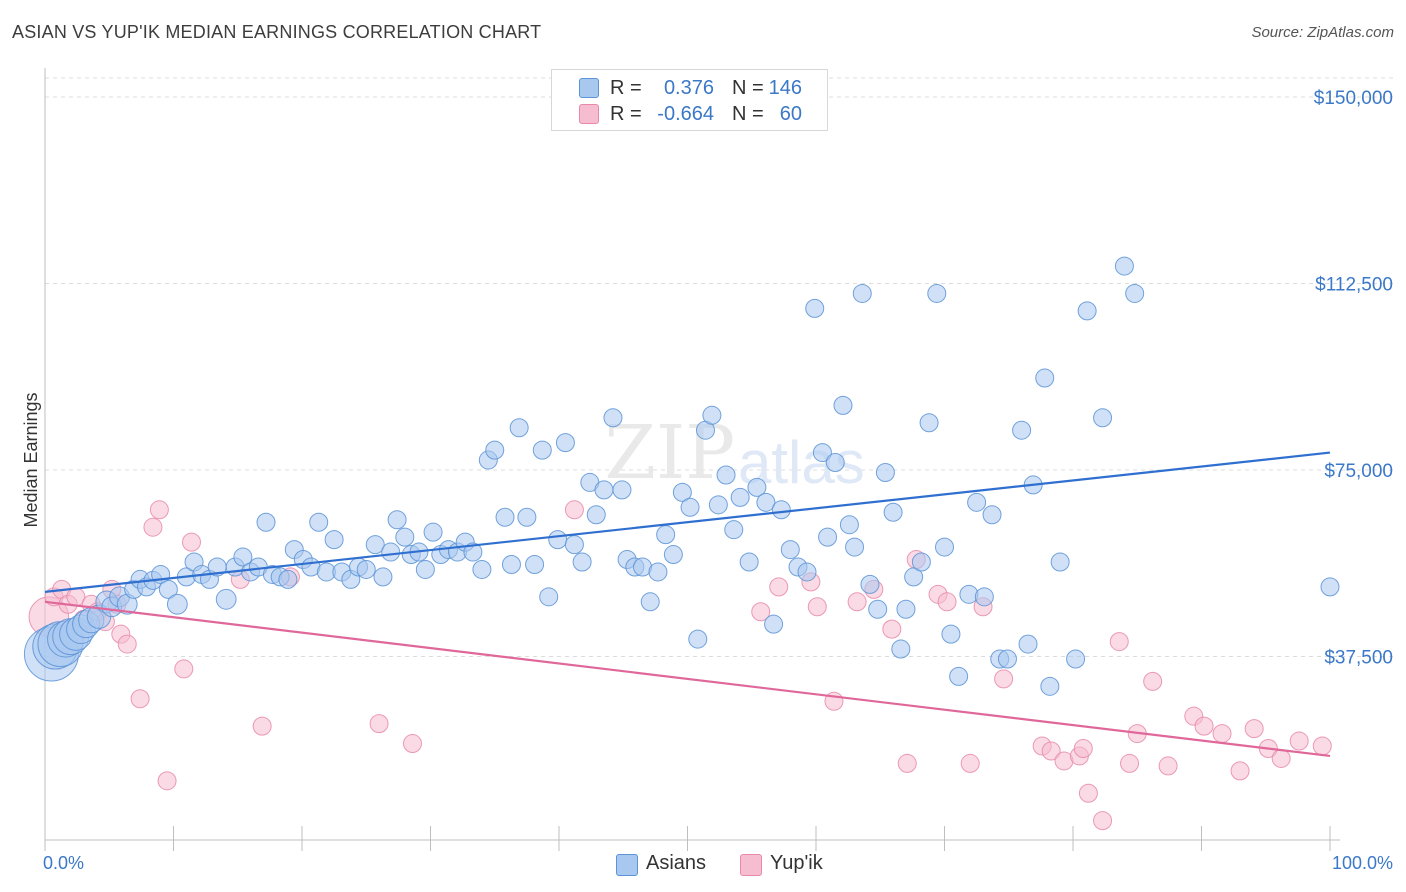  Describe the element at coordinates (31, 459) in the screenshot. I see `y-axis-label: Median Earnings` at that location.